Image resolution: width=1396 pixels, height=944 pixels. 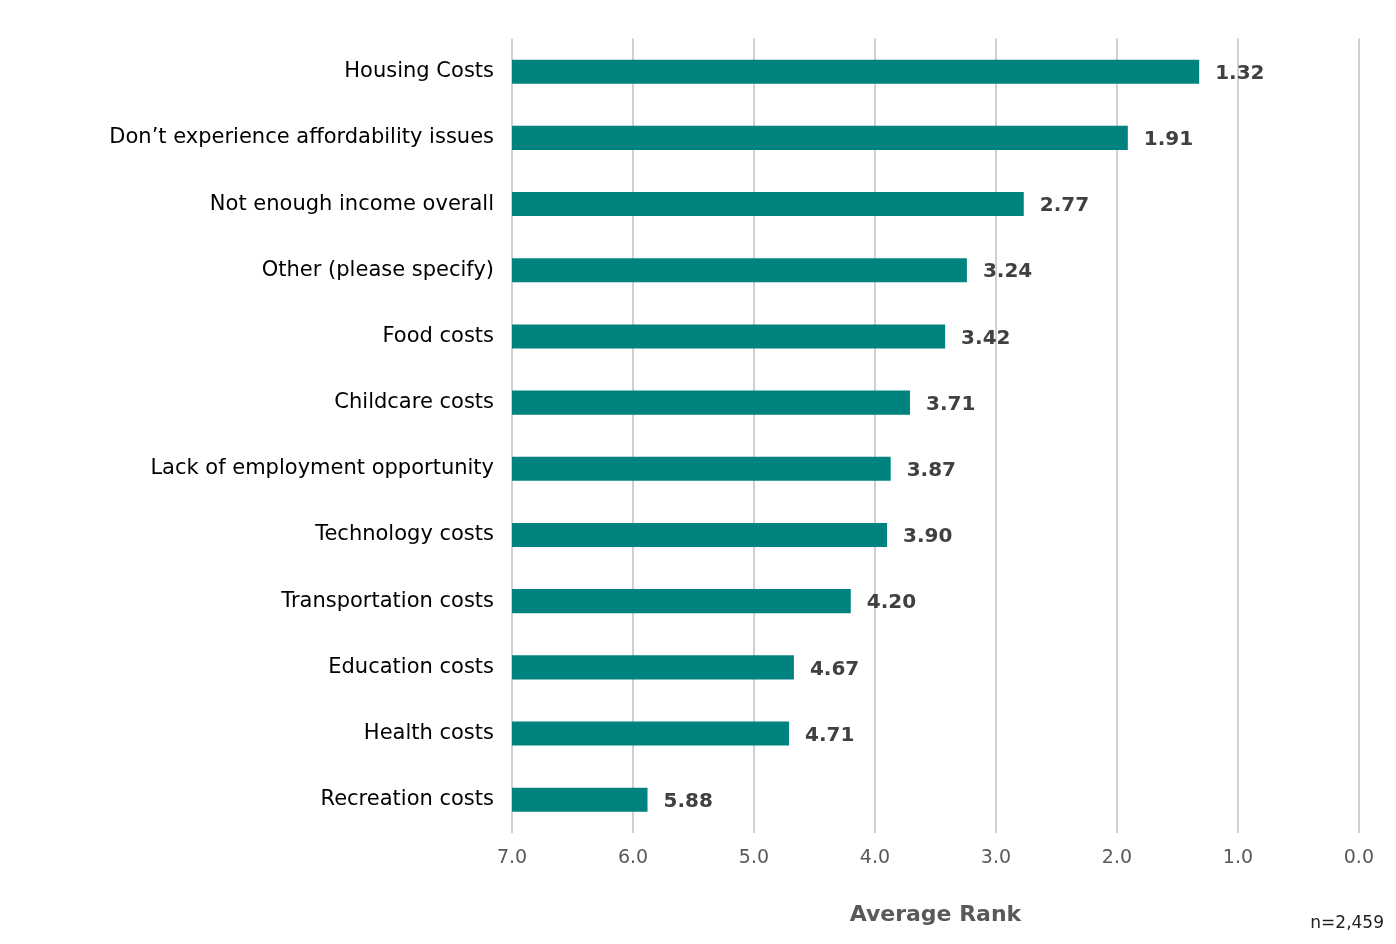 What do you see at coordinates (1168, 138) in the screenshot?
I see `data-label: 1.91` at bounding box center [1168, 138].